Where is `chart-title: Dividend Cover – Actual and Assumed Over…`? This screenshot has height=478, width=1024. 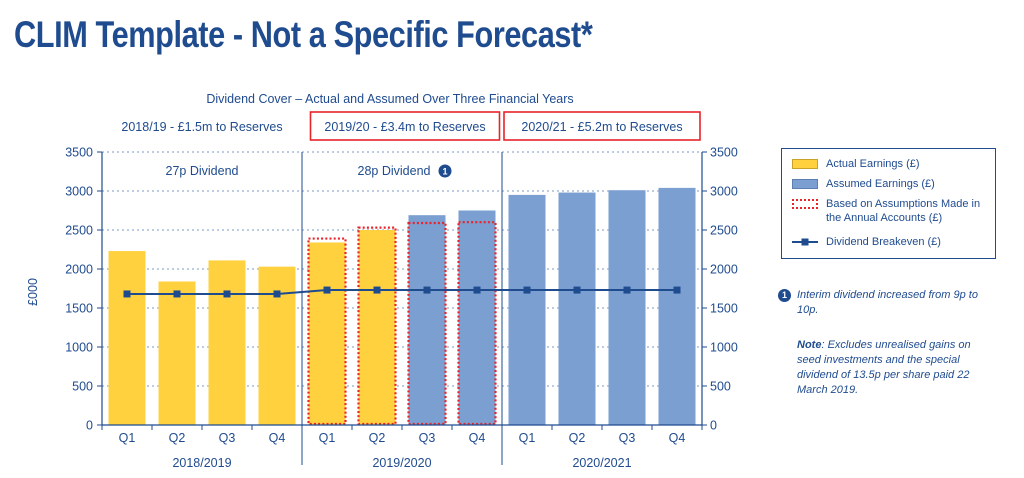
chart-title: Dividend Cover – Actual and Assumed Over… is located at coordinates (389, 99).